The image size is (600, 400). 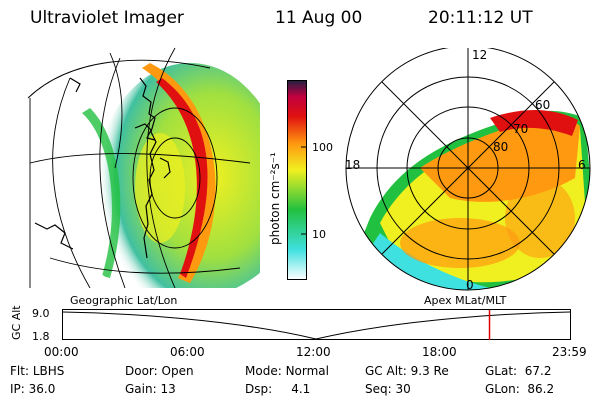 What do you see at coordinates (322, 147) in the screenshot?
I see `colorbar-tick-100: 100` at bounding box center [322, 147].